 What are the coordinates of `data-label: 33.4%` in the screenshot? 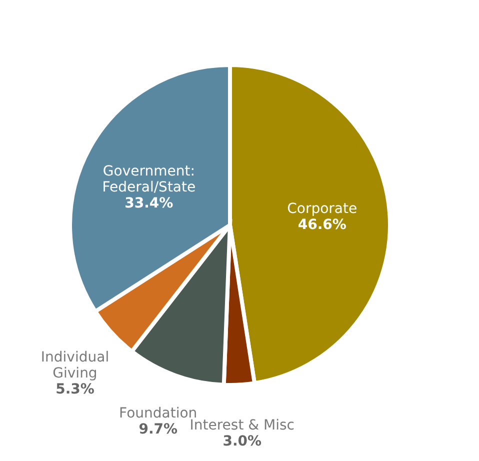 It's located at (149, 204).